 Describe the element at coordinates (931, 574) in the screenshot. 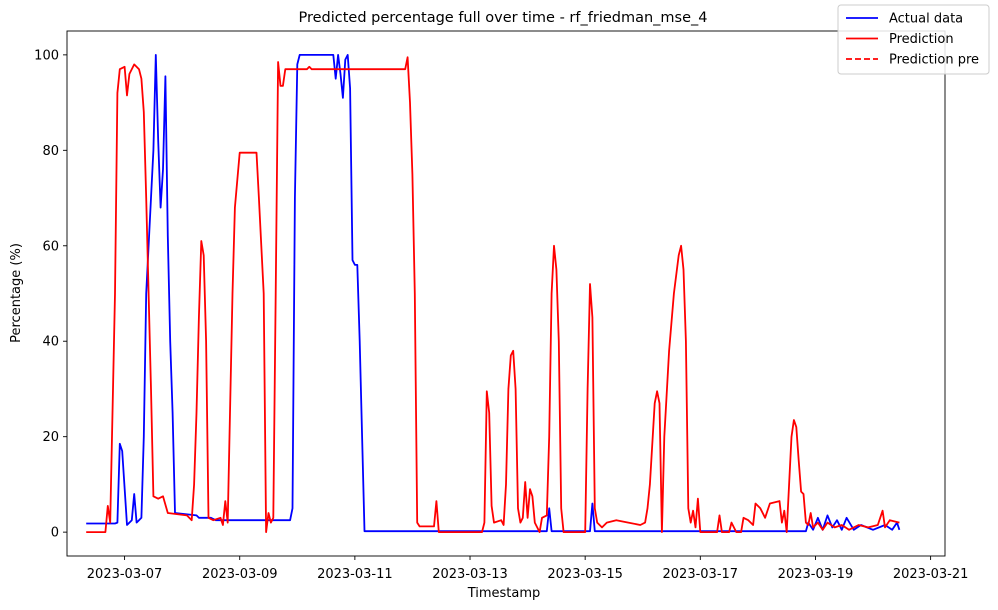

I see `x-tick-label: 2023-03-21` at that location.